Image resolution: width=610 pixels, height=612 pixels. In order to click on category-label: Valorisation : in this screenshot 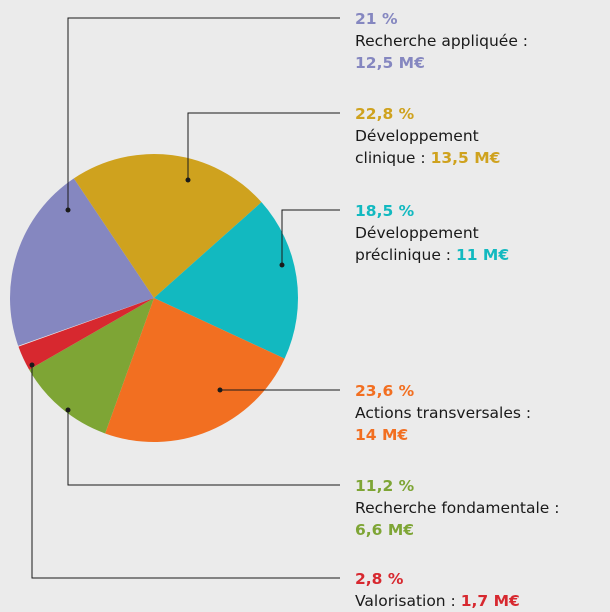, I will do `click(405, 601)`.